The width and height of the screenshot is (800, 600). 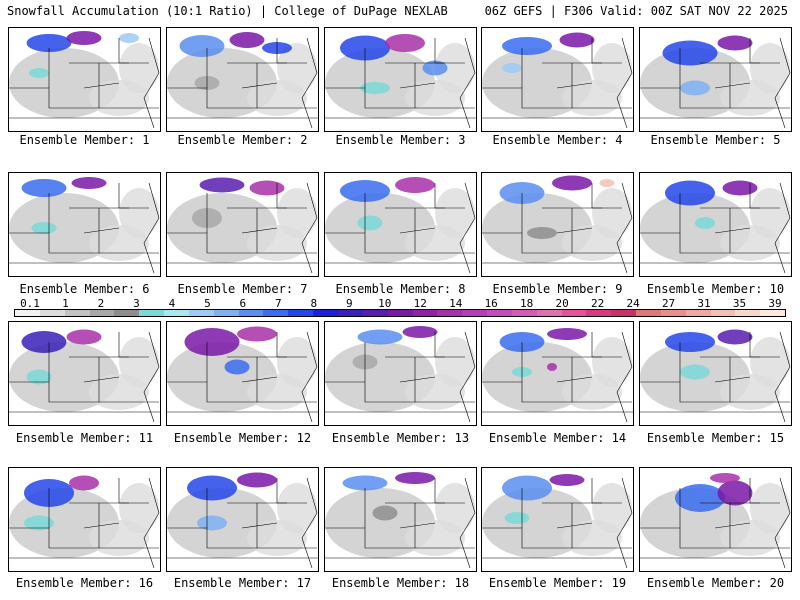 What do you see at coordinates (400, 583) in the screenshot?
I see `ensemble-member-label: Ensemble Member: 18` at bounding box center [400, 583].